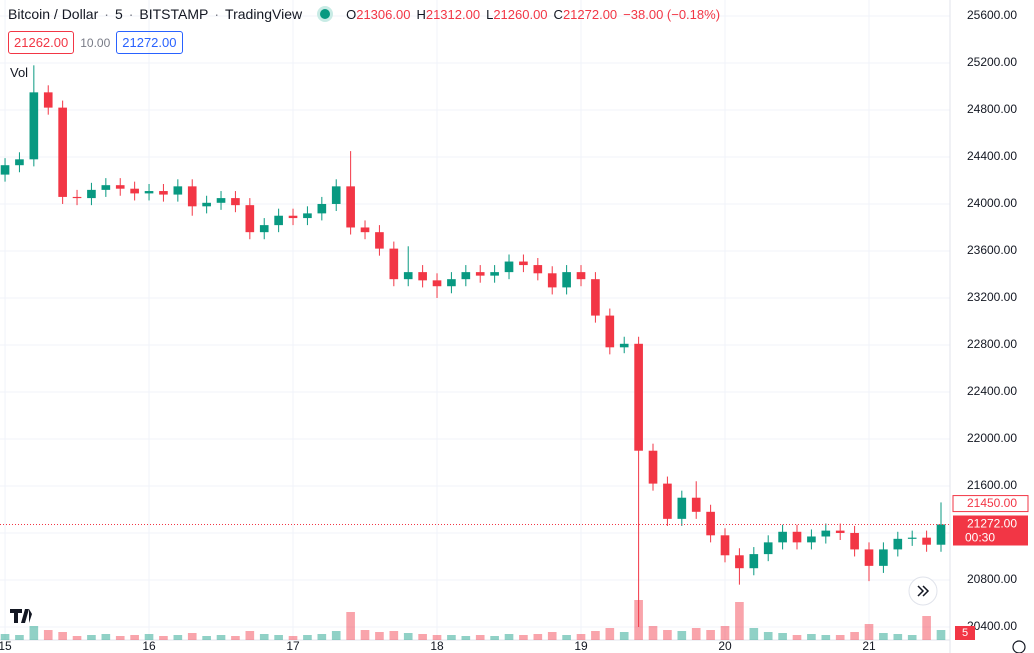 This screenshot has height=653, width=1034. Describe the element at coordinates (95, 42) in the screenshot. I see `quote-boxes: 21262.00 10.00 21272.00` at that location.